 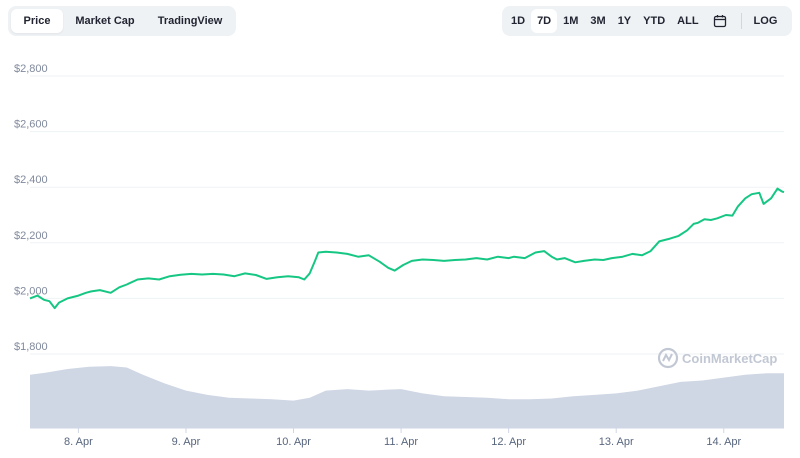 I want to click on chart-type-tabs: Price Market Cap TradingView, so click(x=122, y=21).